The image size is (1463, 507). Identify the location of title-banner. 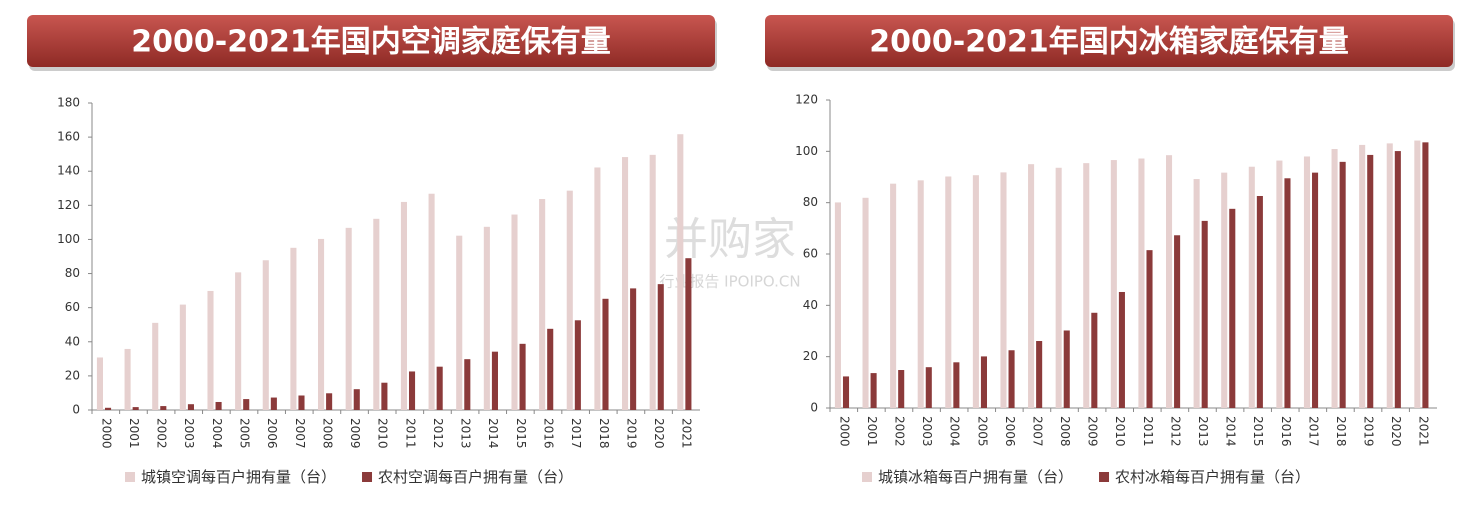
(1109, 41).